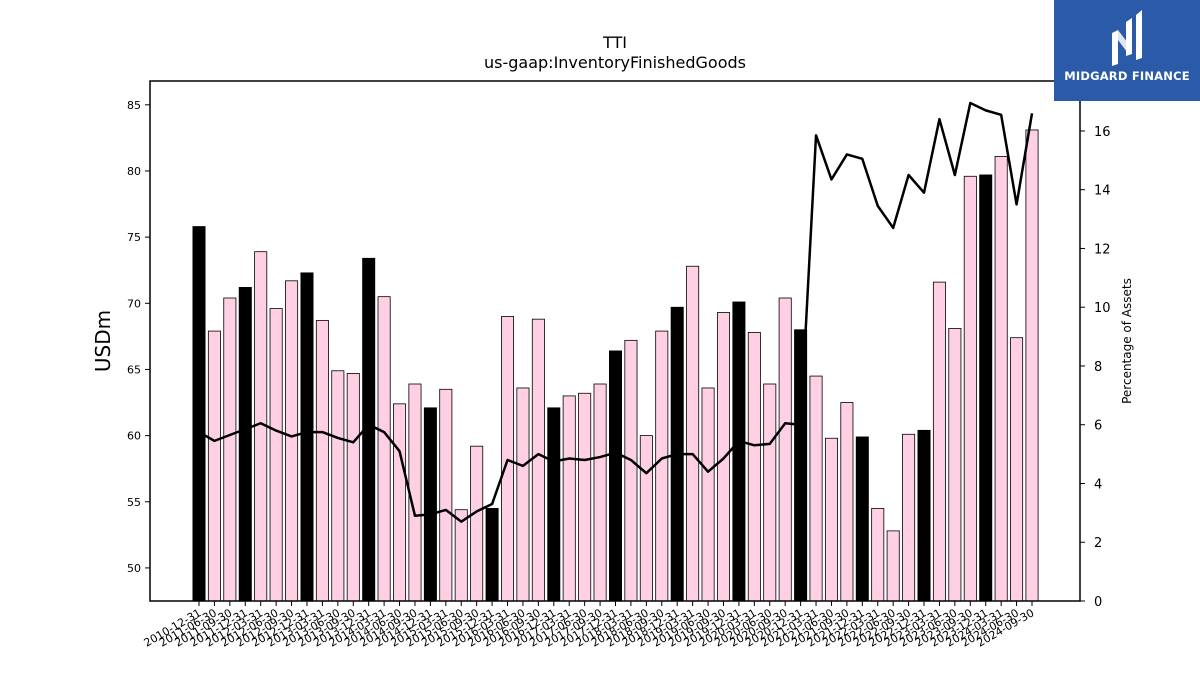 The width and height of the screenshot is (1200, 675). Describe the element at coordinates (134, 436) in the screenshot. I see `y-tick-label: 60` at that location.